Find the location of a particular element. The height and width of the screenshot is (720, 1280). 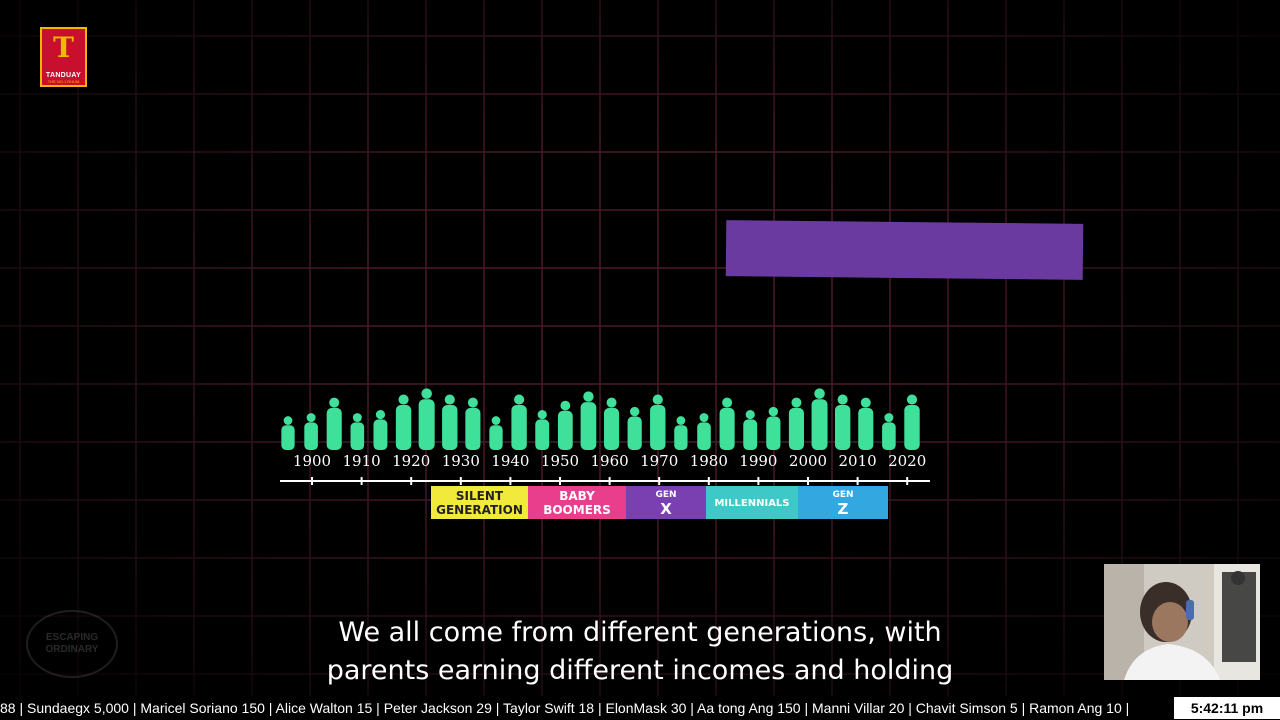

decade-label: 1900 is located at coordinates (312, 461).